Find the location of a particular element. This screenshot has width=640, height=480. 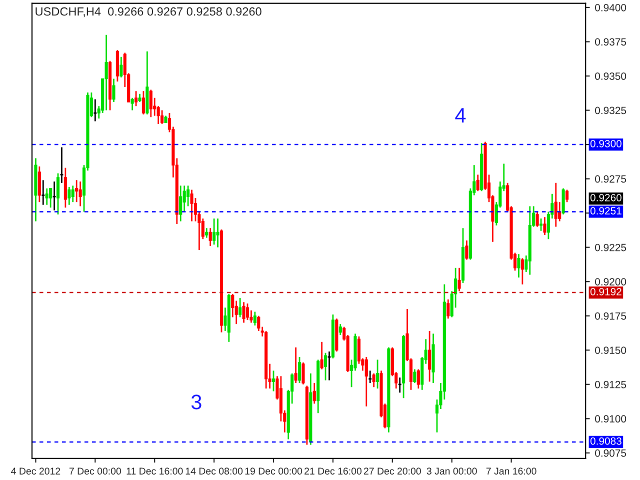

y-tick-label: 0.9225 is located at coordinates (610, 248).